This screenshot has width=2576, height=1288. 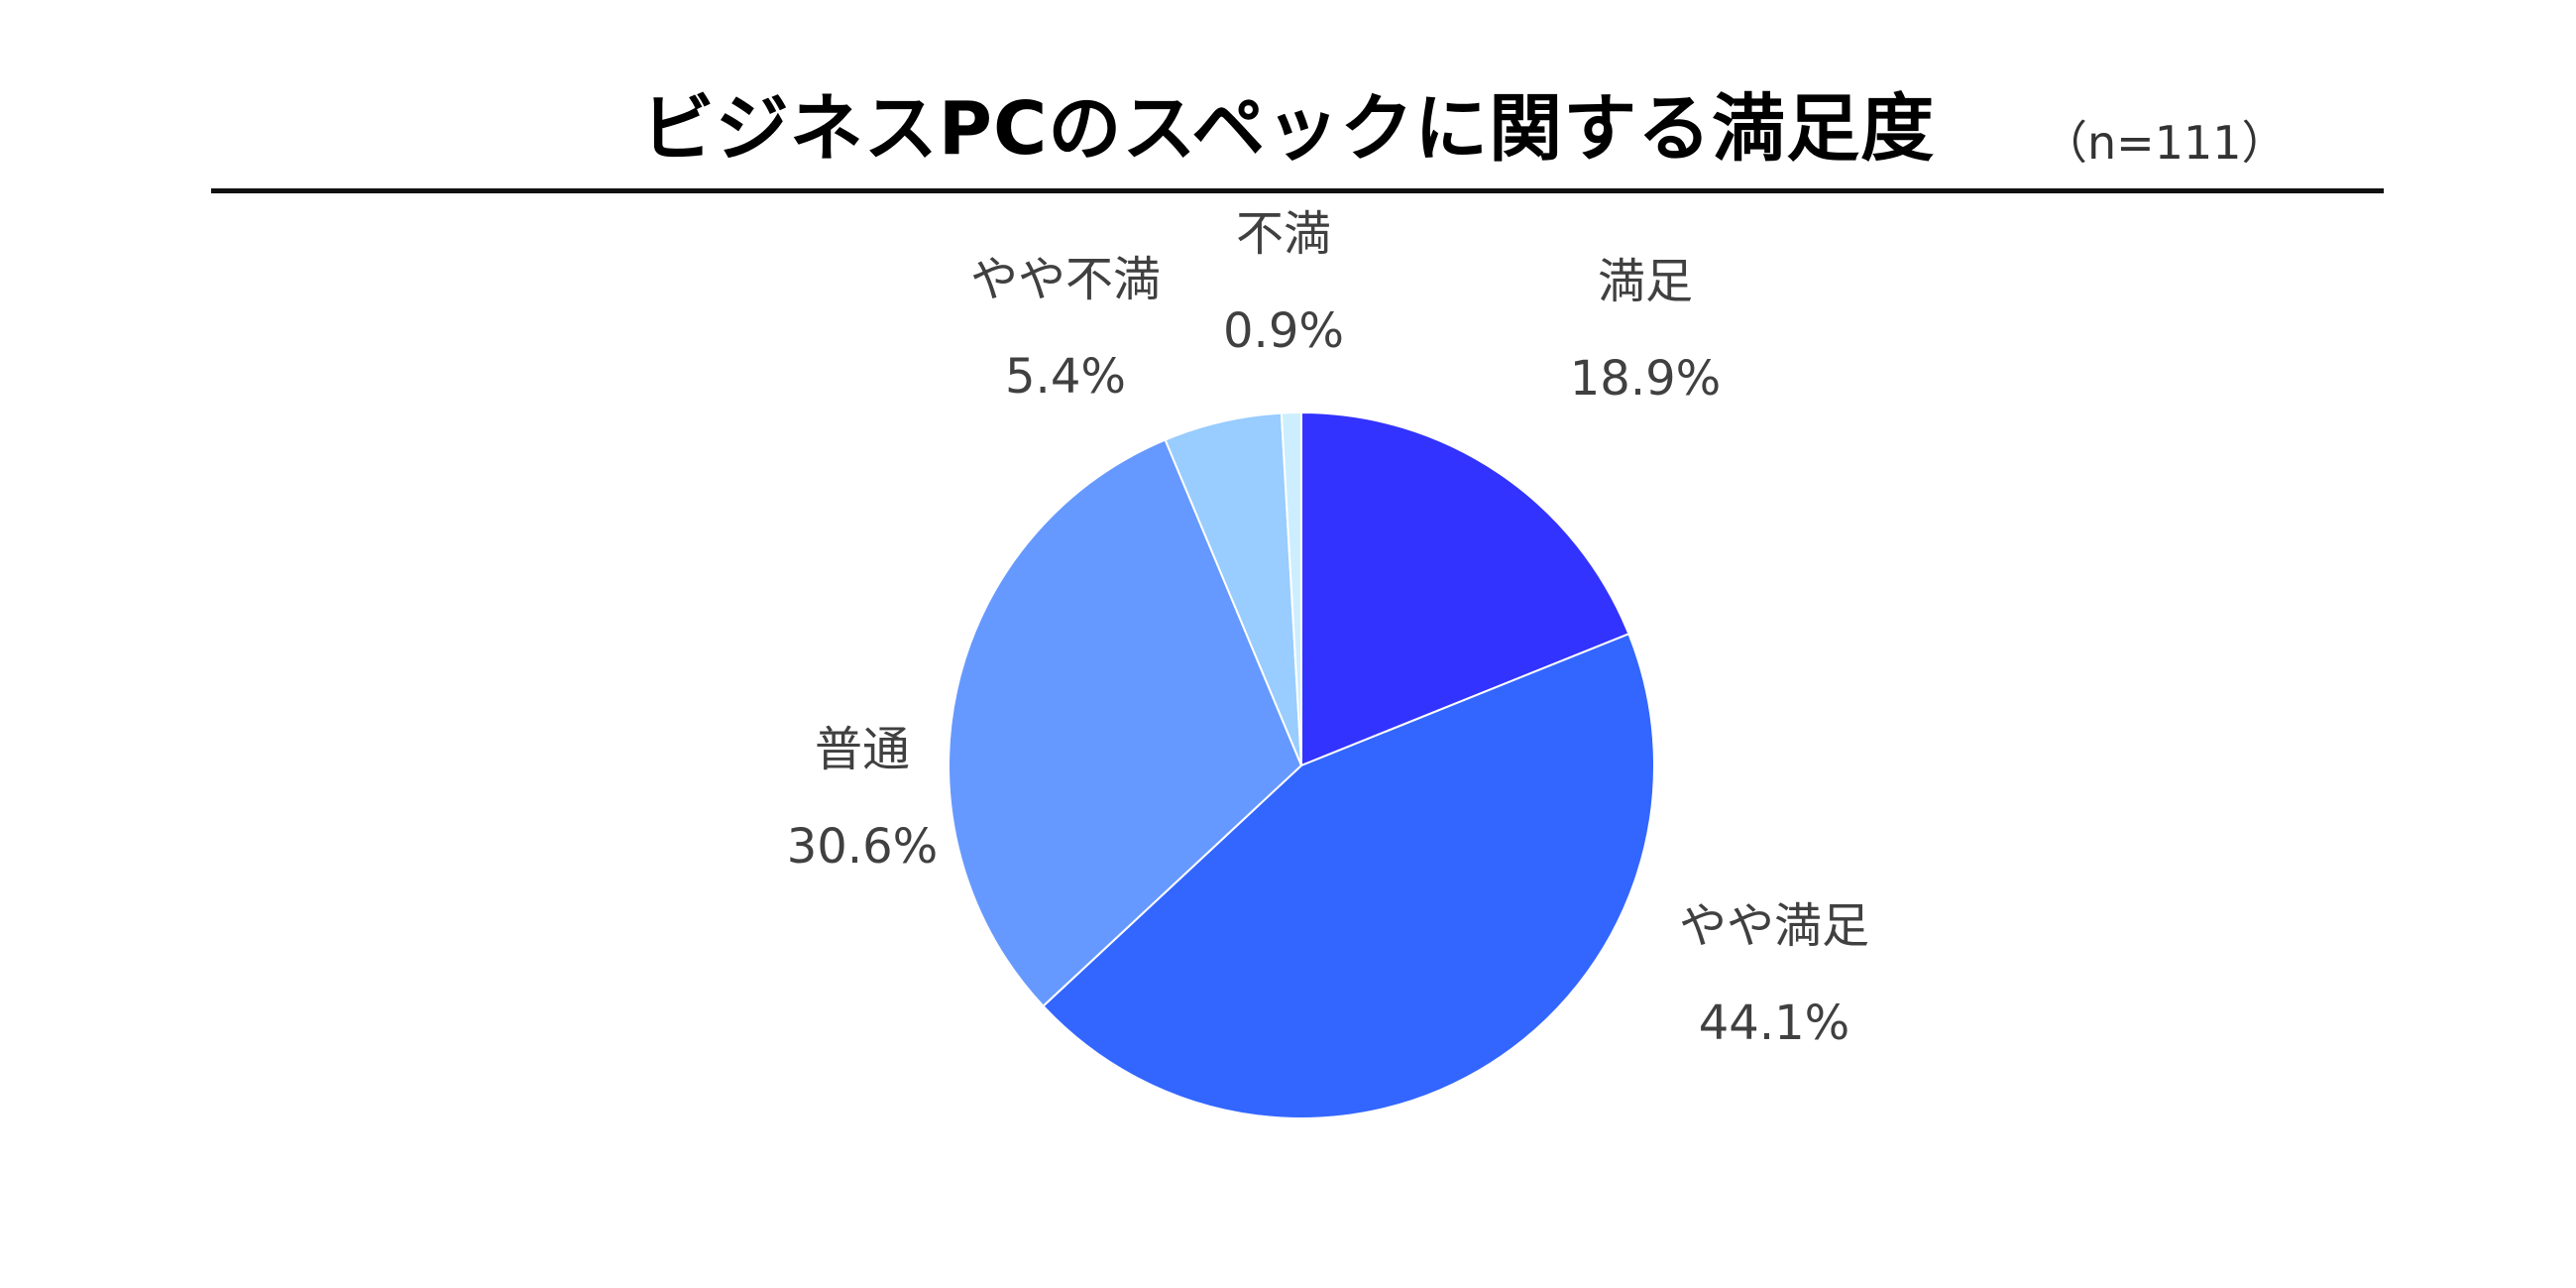 What do you see at coordinates (862, 749) in the screenshot?
I see `slice-category-label: 普通` at bounding box center [862, 749].